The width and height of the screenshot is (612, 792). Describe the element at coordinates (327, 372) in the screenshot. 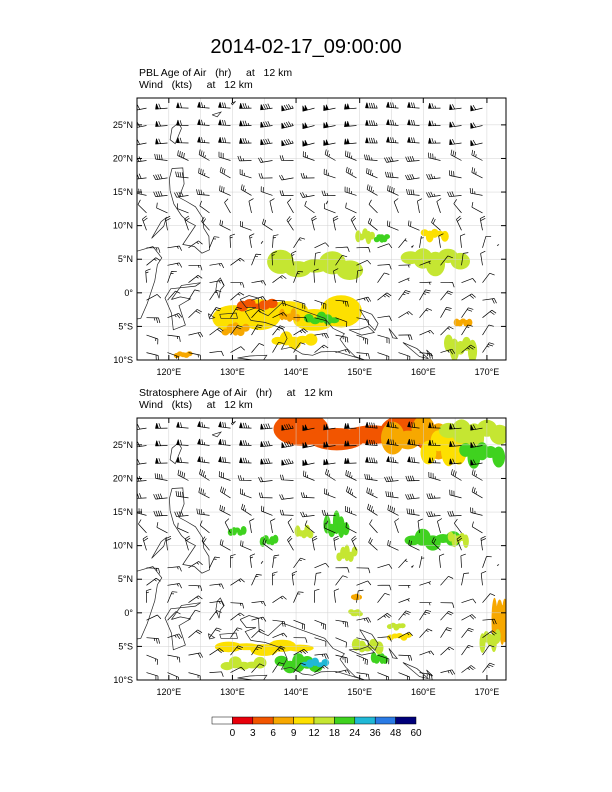

I see `panel-pbl-x-tick-labels: 120°E 130°E 140°E 150°E 160°E 170°E` at that location.